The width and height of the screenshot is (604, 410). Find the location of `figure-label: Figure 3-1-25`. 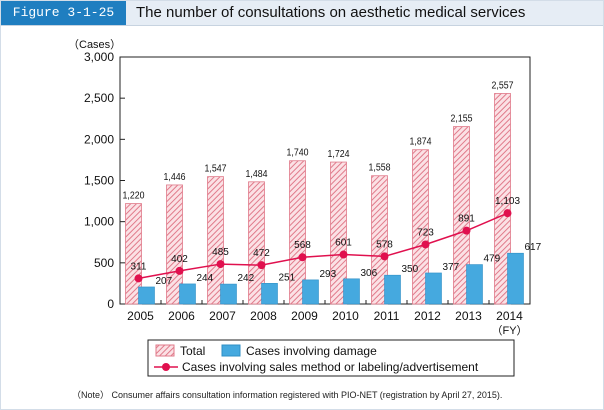

figure-label: Figure 3-1-25 is located at coordinates (63, 13).